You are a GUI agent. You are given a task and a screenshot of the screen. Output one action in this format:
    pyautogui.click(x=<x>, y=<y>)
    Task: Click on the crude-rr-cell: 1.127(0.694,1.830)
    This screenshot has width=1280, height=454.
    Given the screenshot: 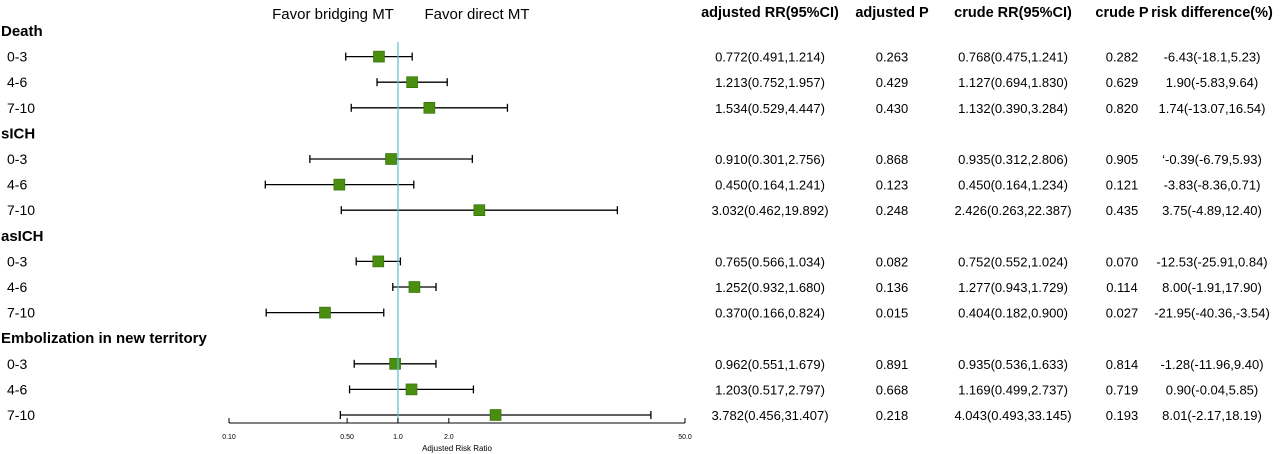 What is the action you would take?
    pyautogui.click(x=1013, y=82)
    